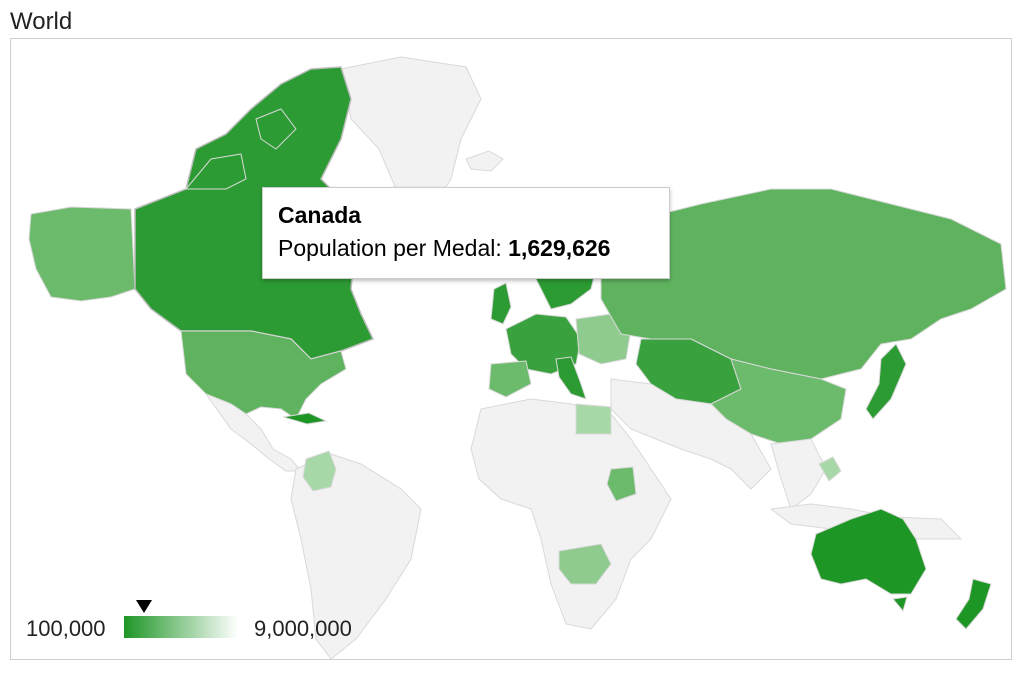  What do you see at coordinates (886, 381) in the screenshot?
I see `country-japan` at bounding box center [886, 381].